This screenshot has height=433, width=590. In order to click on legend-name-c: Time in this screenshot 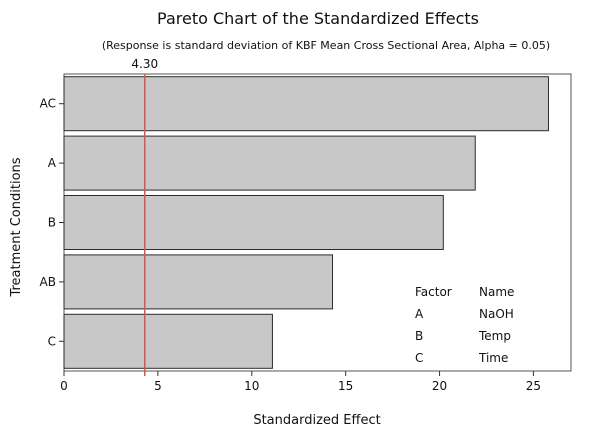, I will do `click(493, 358)`.